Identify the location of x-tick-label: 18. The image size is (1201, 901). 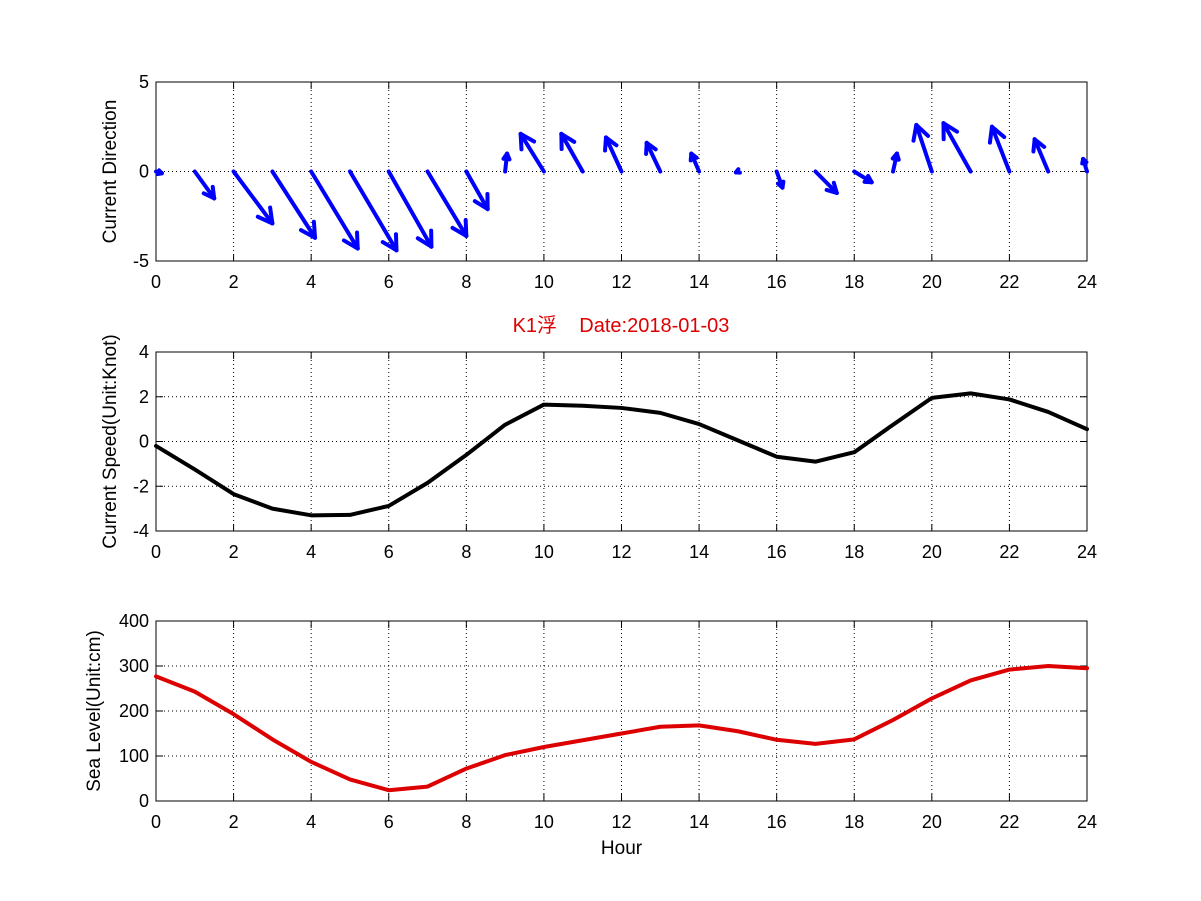
(854, 822).